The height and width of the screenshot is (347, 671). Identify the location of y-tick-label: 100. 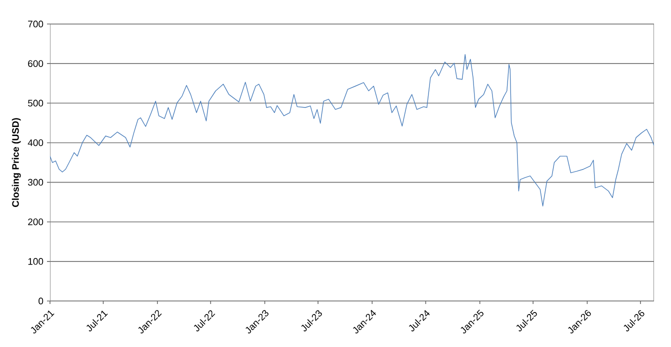
(36, 261).